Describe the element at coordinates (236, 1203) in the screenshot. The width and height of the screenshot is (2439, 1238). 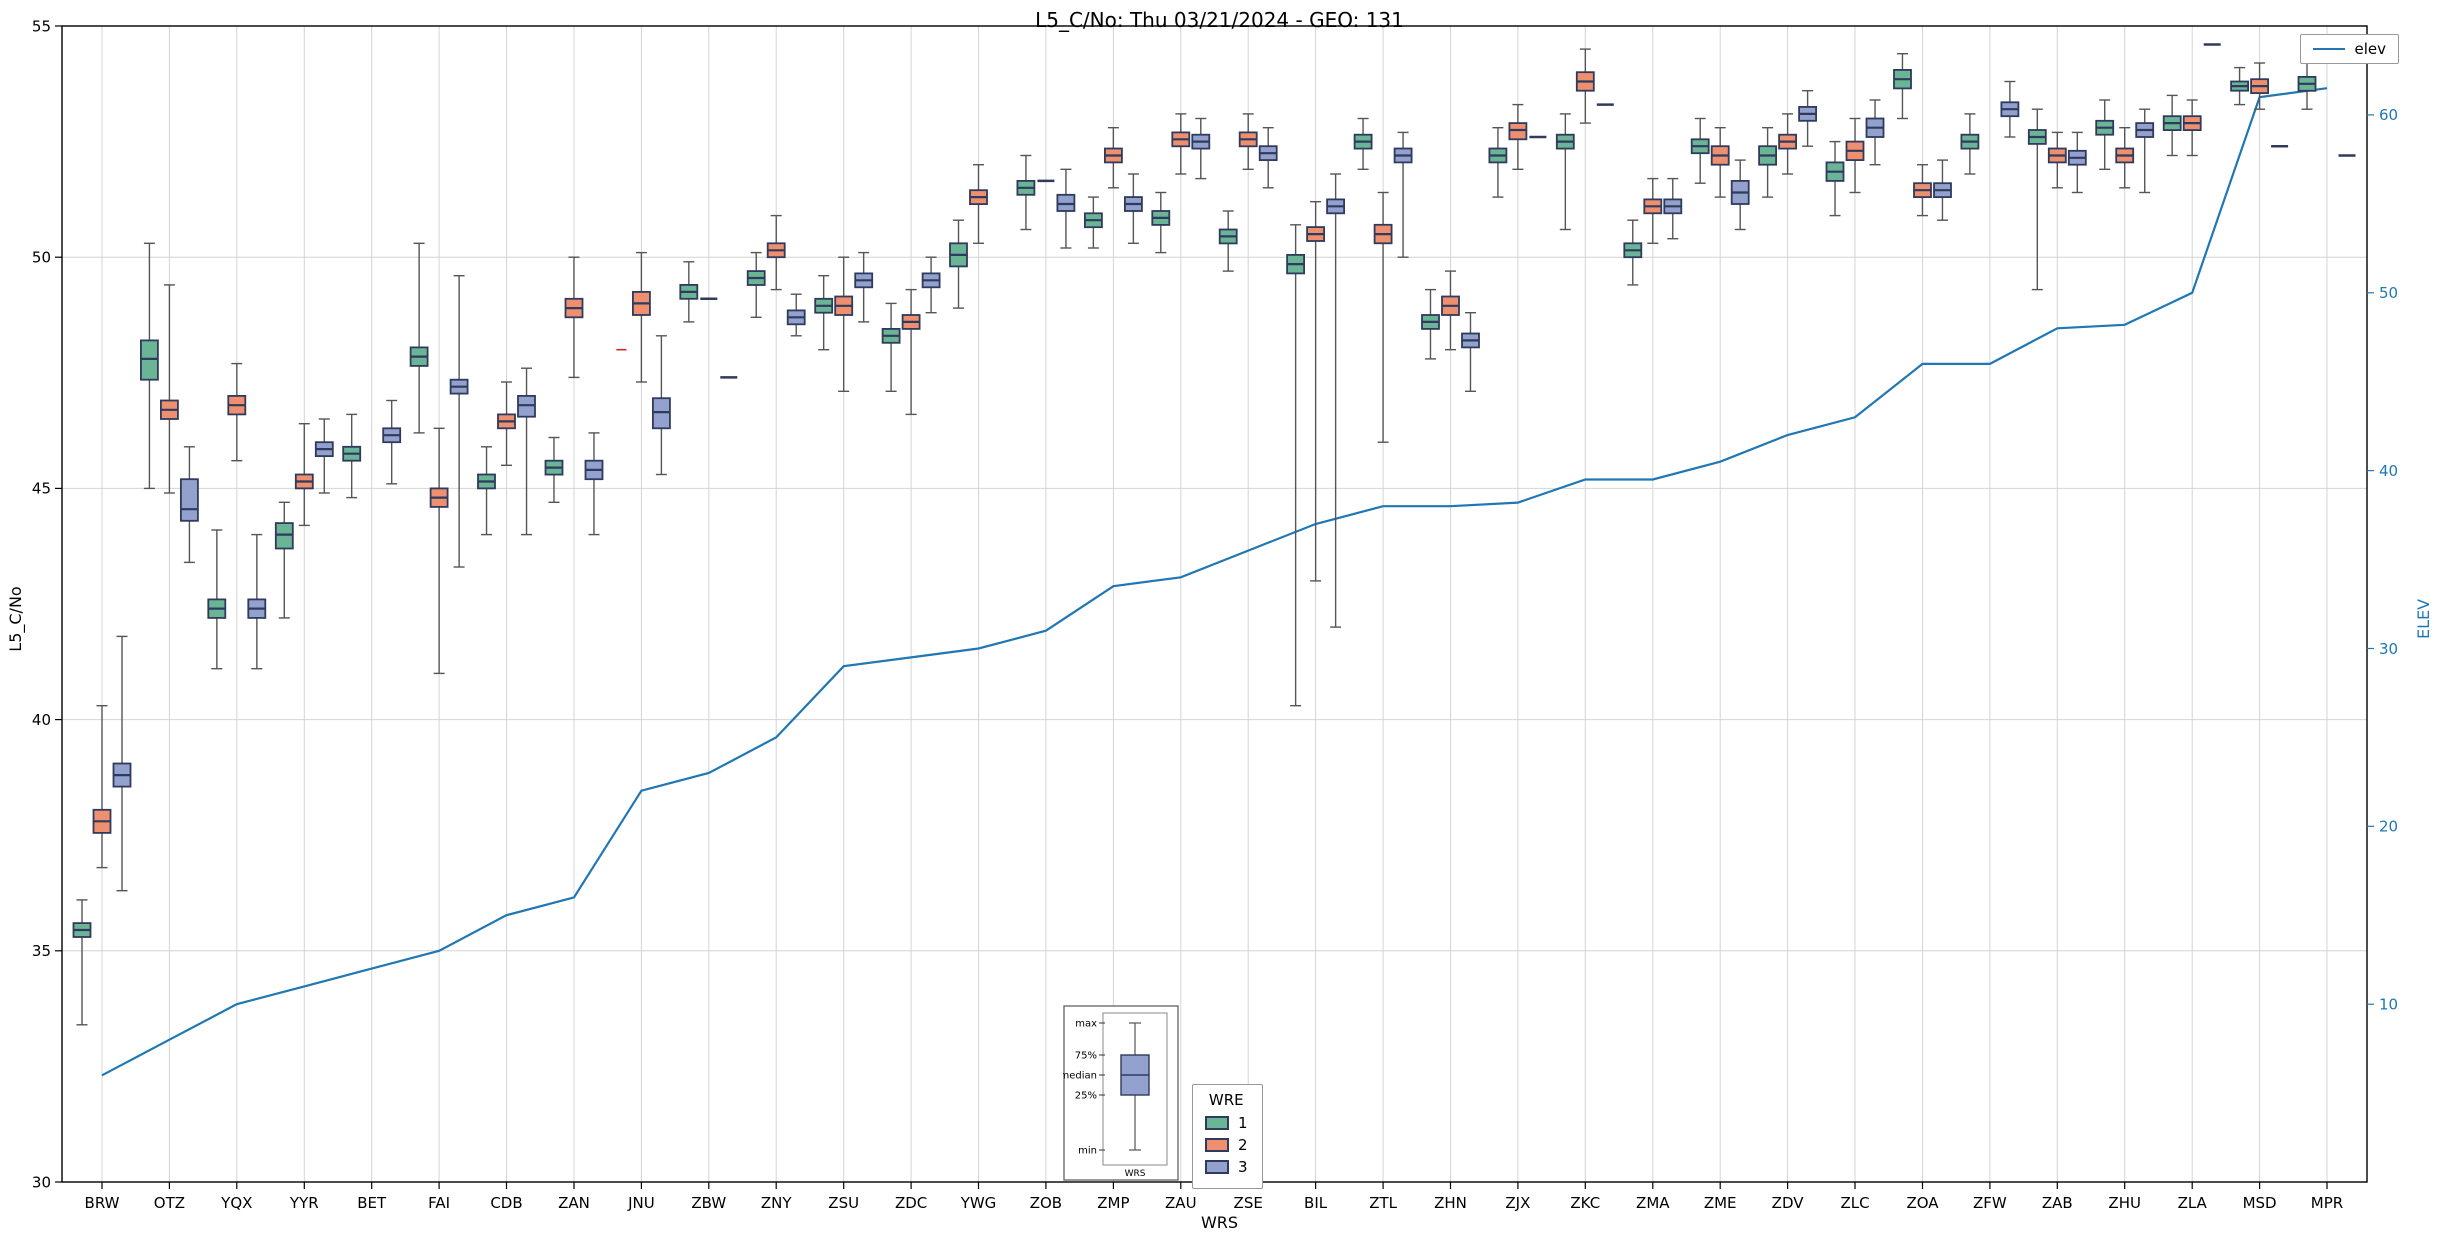
I see `x-tick-label: YQX` at that location.